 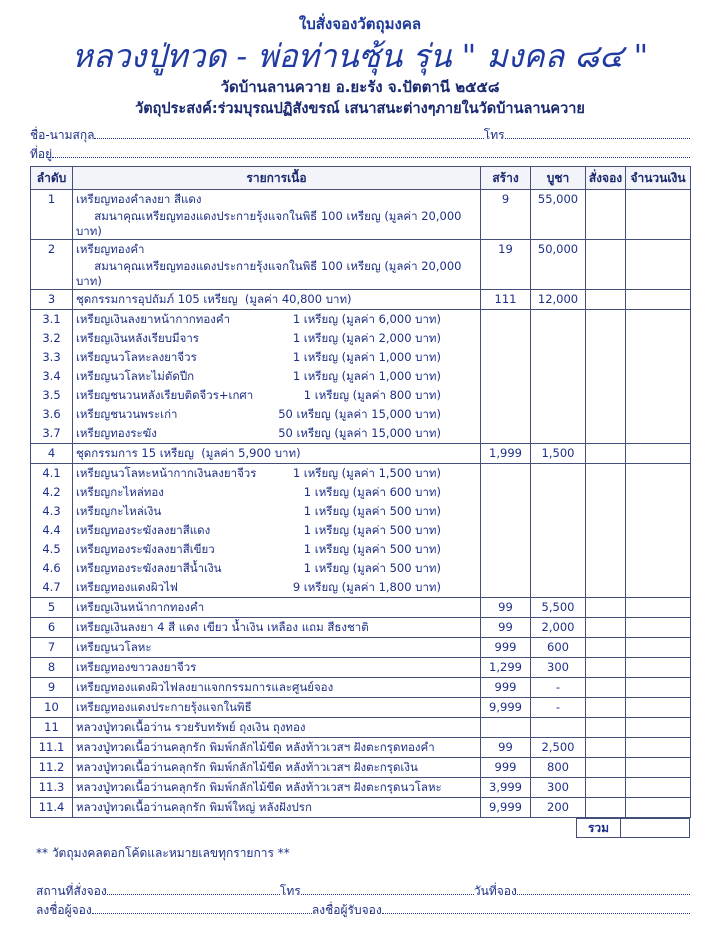 I want to click on signature-fields: ลงชื่อผู้จอง ลงชื่อผู้รับจอง, so click(x=360, y=910).